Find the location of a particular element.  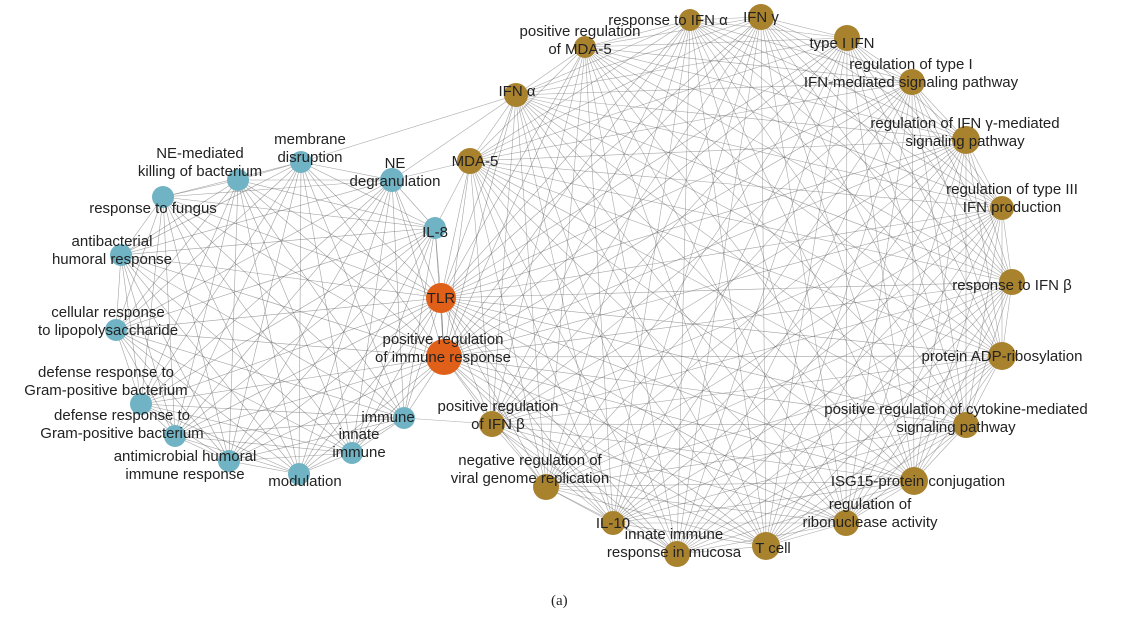

node-resp-ifn-beta is located at coordinates (1012, 282).